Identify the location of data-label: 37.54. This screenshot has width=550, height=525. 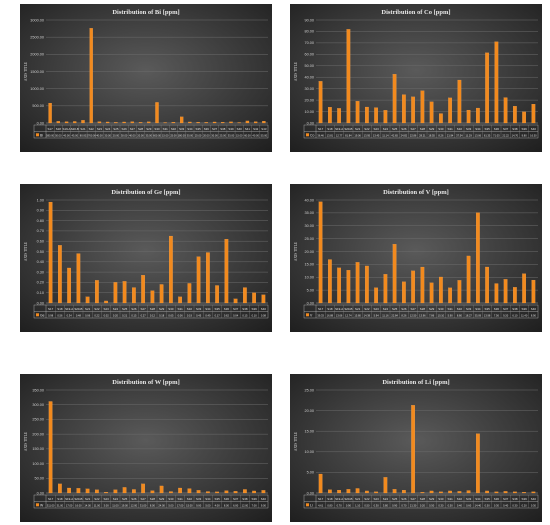
(459, 135).